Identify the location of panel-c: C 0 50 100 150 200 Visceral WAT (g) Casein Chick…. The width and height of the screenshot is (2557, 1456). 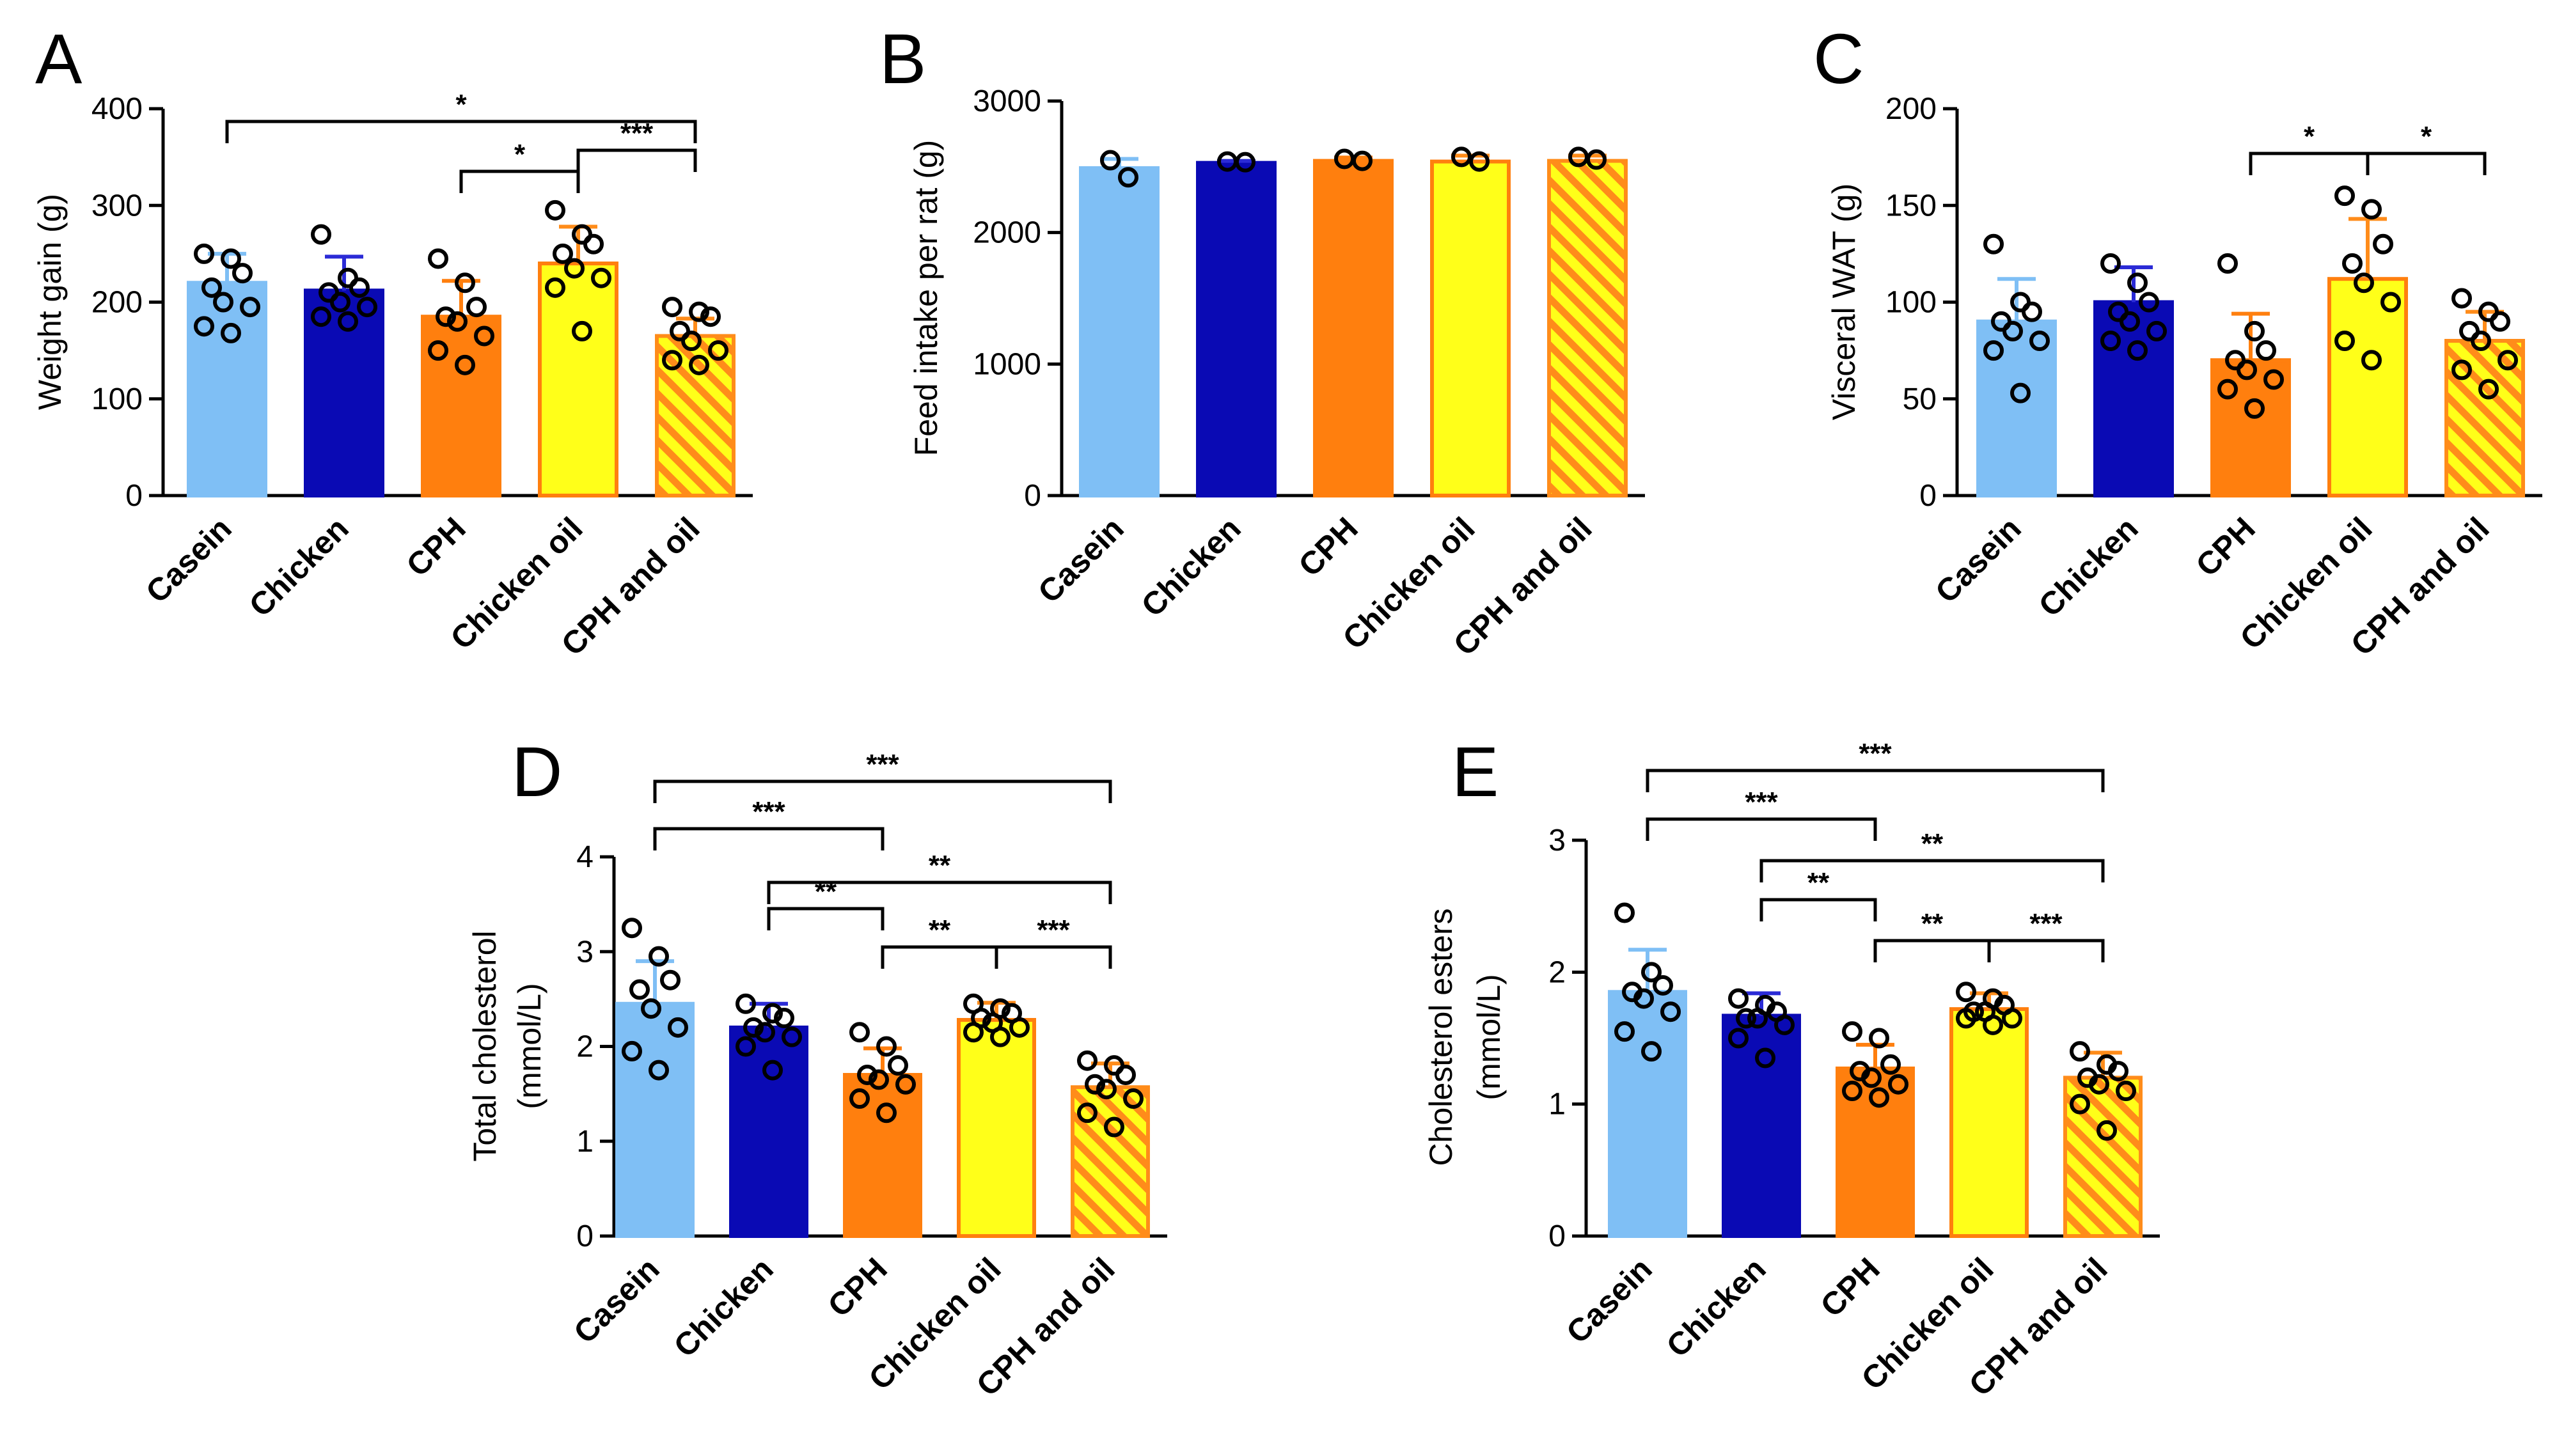
(2177, 341).